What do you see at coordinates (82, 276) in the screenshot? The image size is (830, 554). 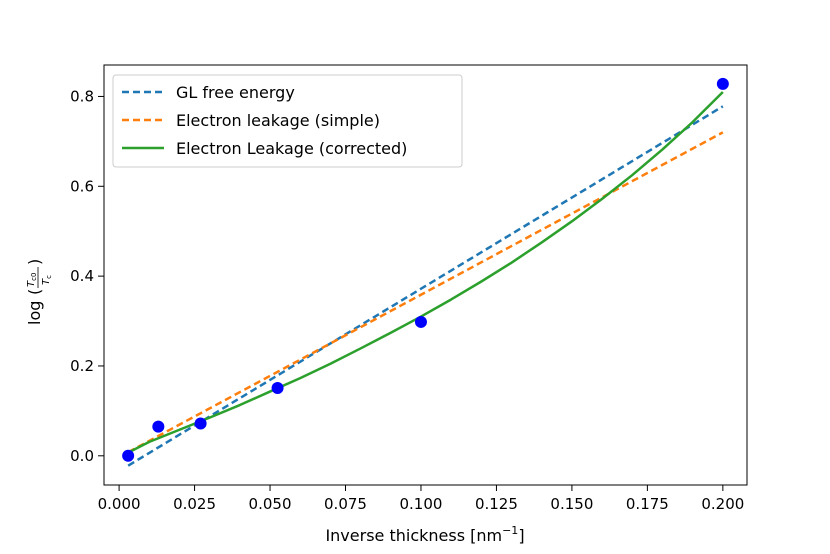 I see `y-tick-label: 0.4` at bounding box center [82, 276].